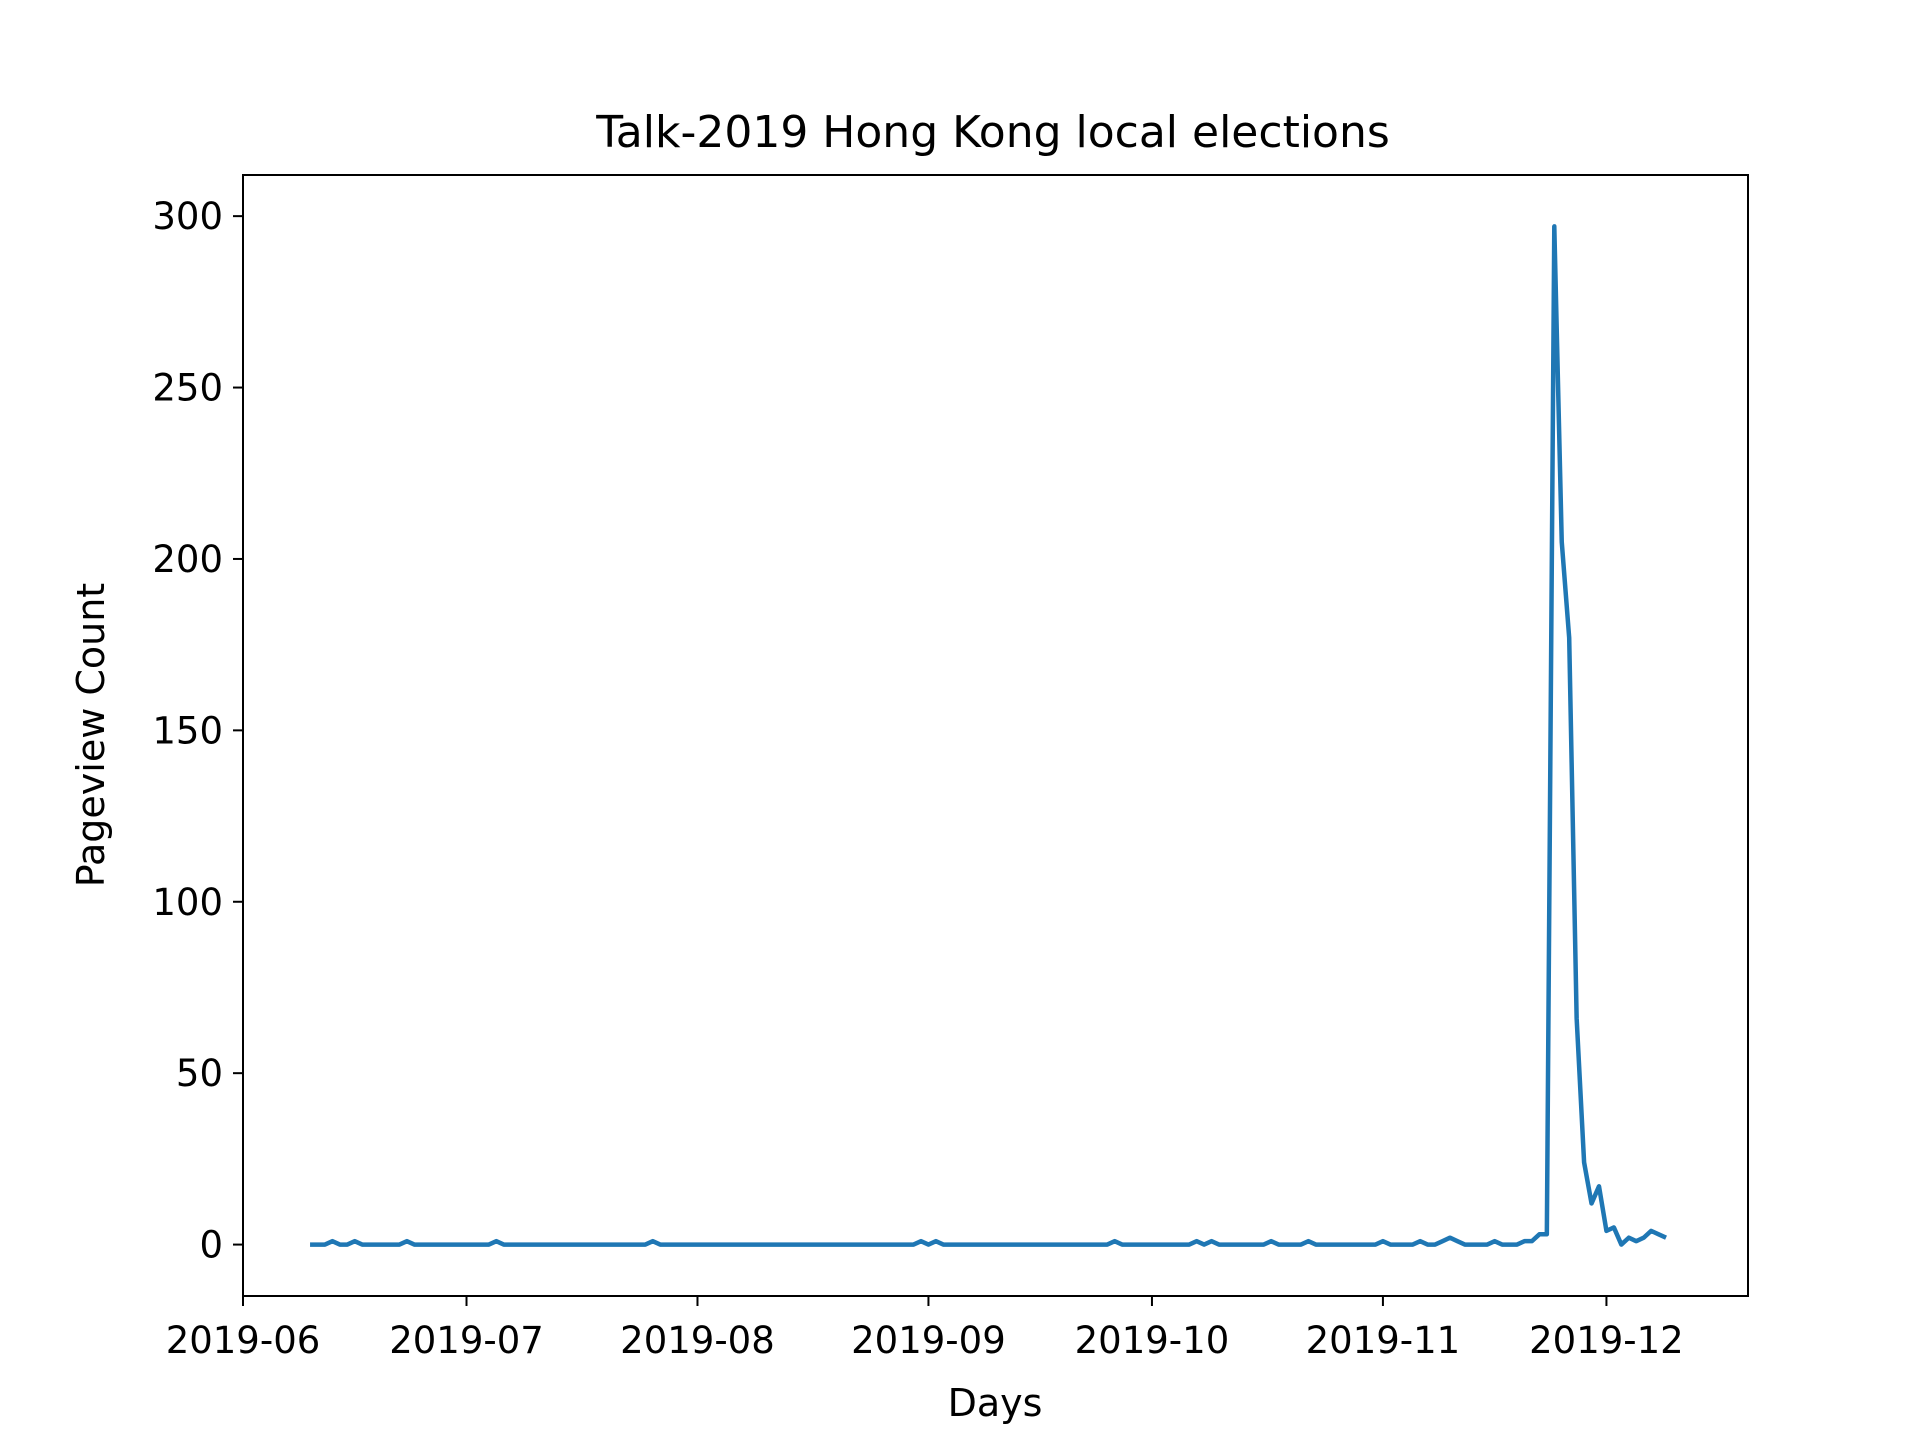 This screenshot has width=1920, height=1440. What do you see at coordinates (187, 388) in the screenshot?
I see `y-tick-label: 250` at bounding box center [187, 388].